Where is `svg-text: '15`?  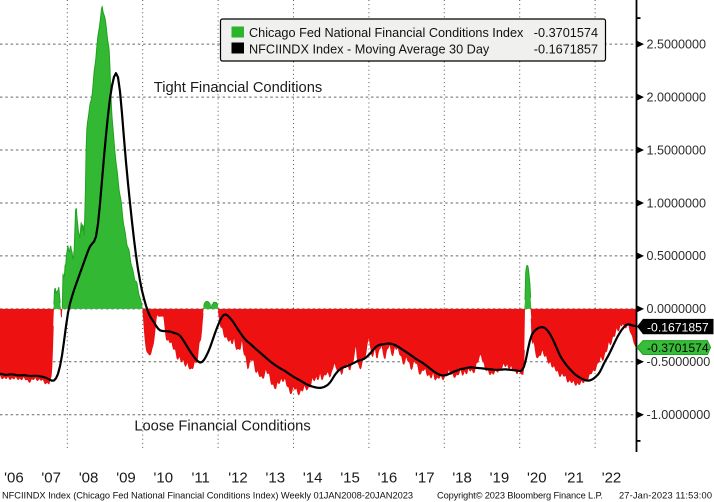 svg-text: '15 is located at coordinates (350, 478).